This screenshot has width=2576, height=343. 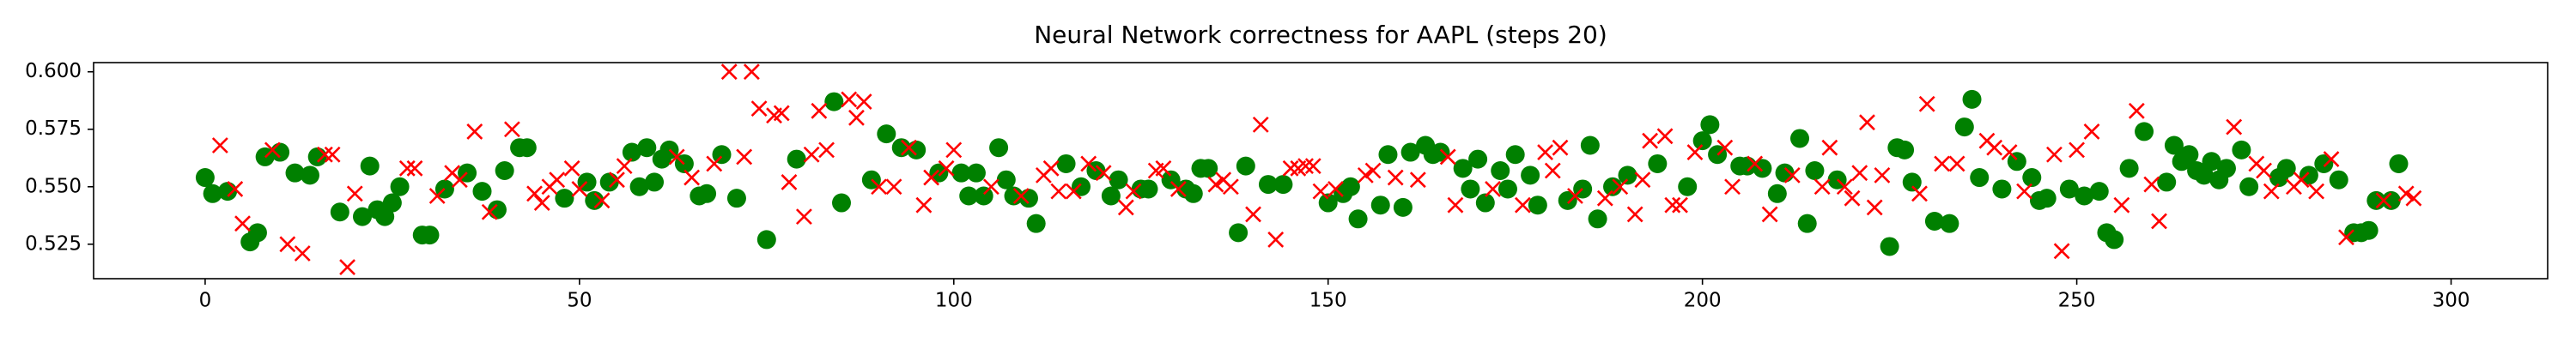 I want to click on x-tick-label: 50, so click(x=579, y=301).